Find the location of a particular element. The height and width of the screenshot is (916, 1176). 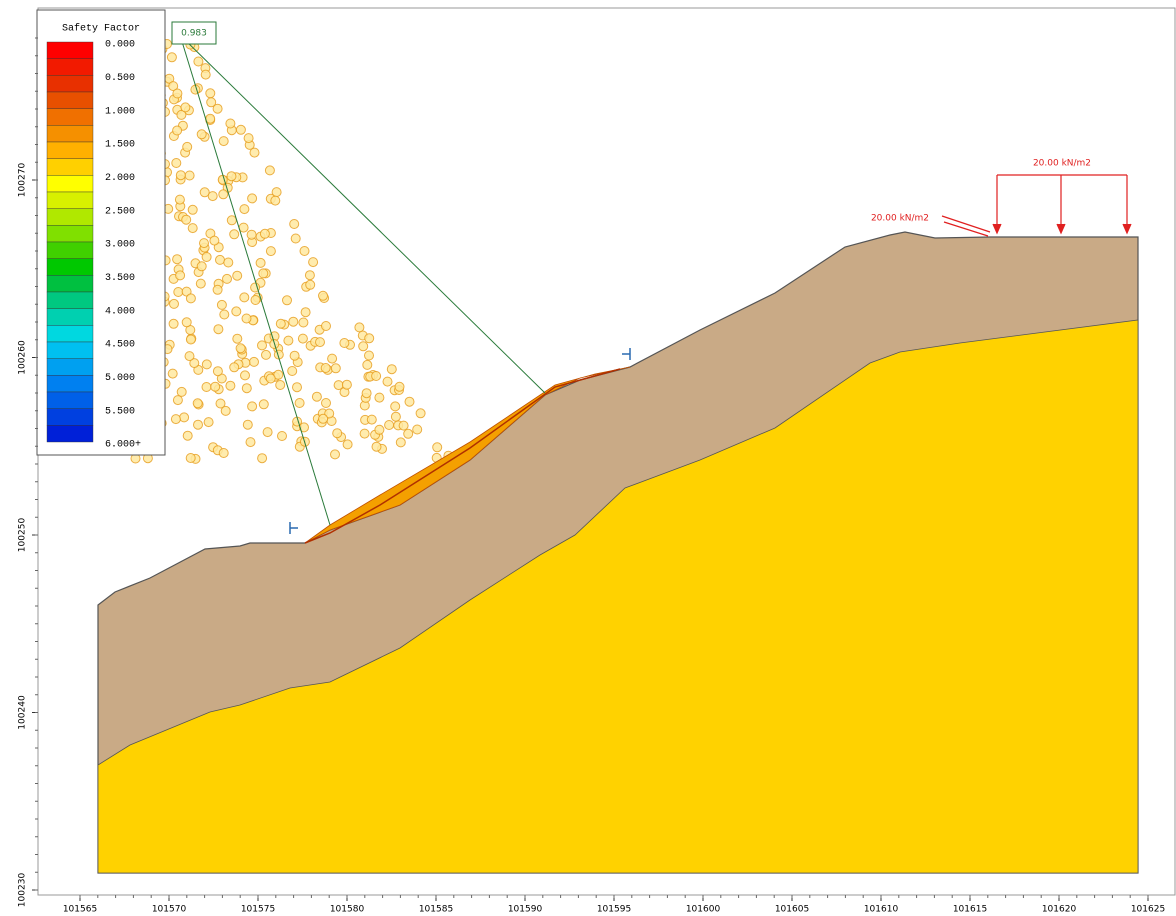

x-tick-label: 101585 is located at coordinates (436, 910).